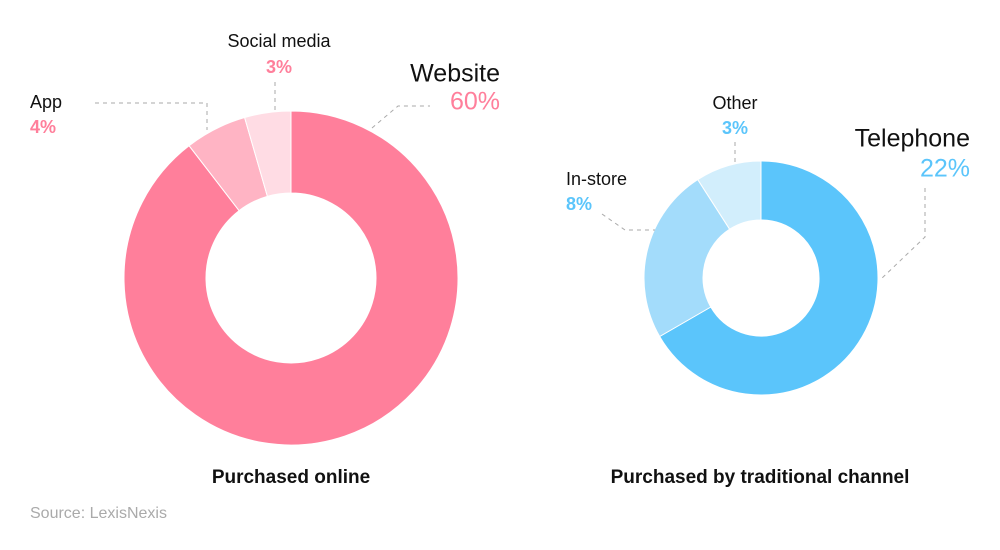 This screenshot has width=1000, height=550. I want to click on slice-label: In-store, so click(596, 179).